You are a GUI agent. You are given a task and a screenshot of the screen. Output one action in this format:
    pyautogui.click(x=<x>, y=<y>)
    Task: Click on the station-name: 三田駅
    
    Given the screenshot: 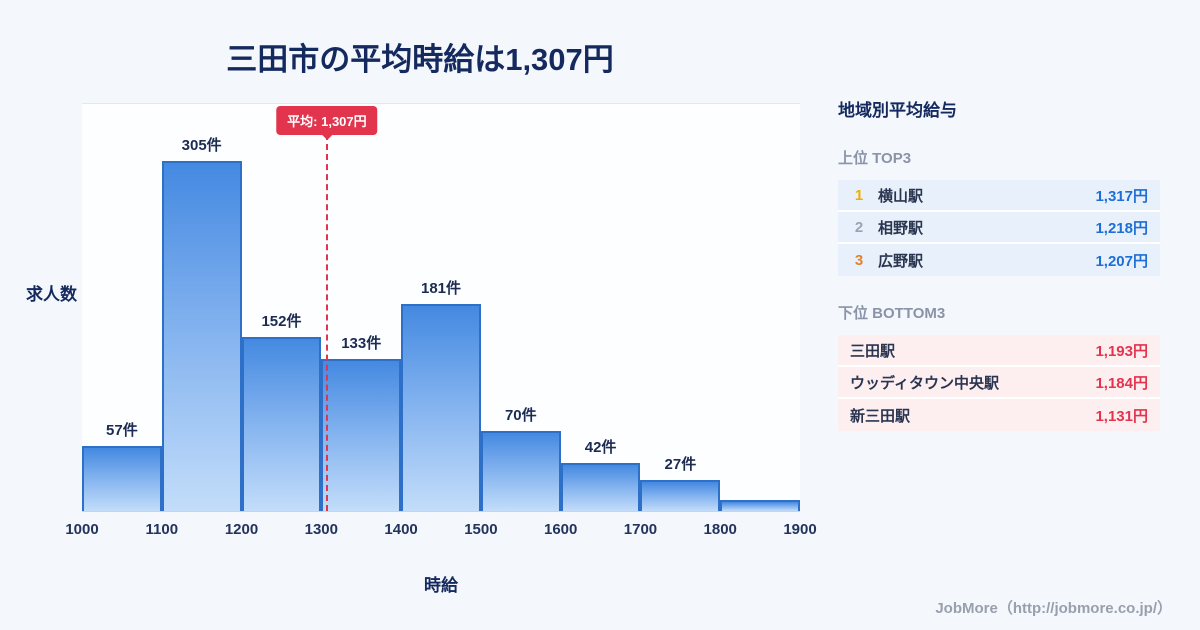 What is the action you would take?
    pyautogui.click(x=873, y=351)
    